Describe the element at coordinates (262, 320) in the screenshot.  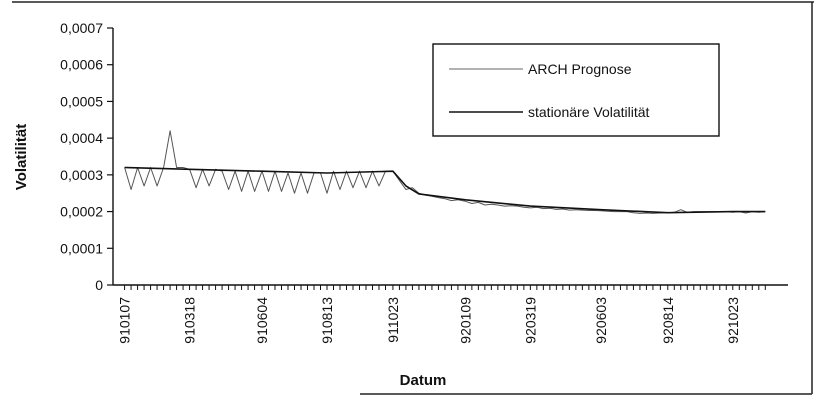
I see `x-tick-label: 910604` at that location.